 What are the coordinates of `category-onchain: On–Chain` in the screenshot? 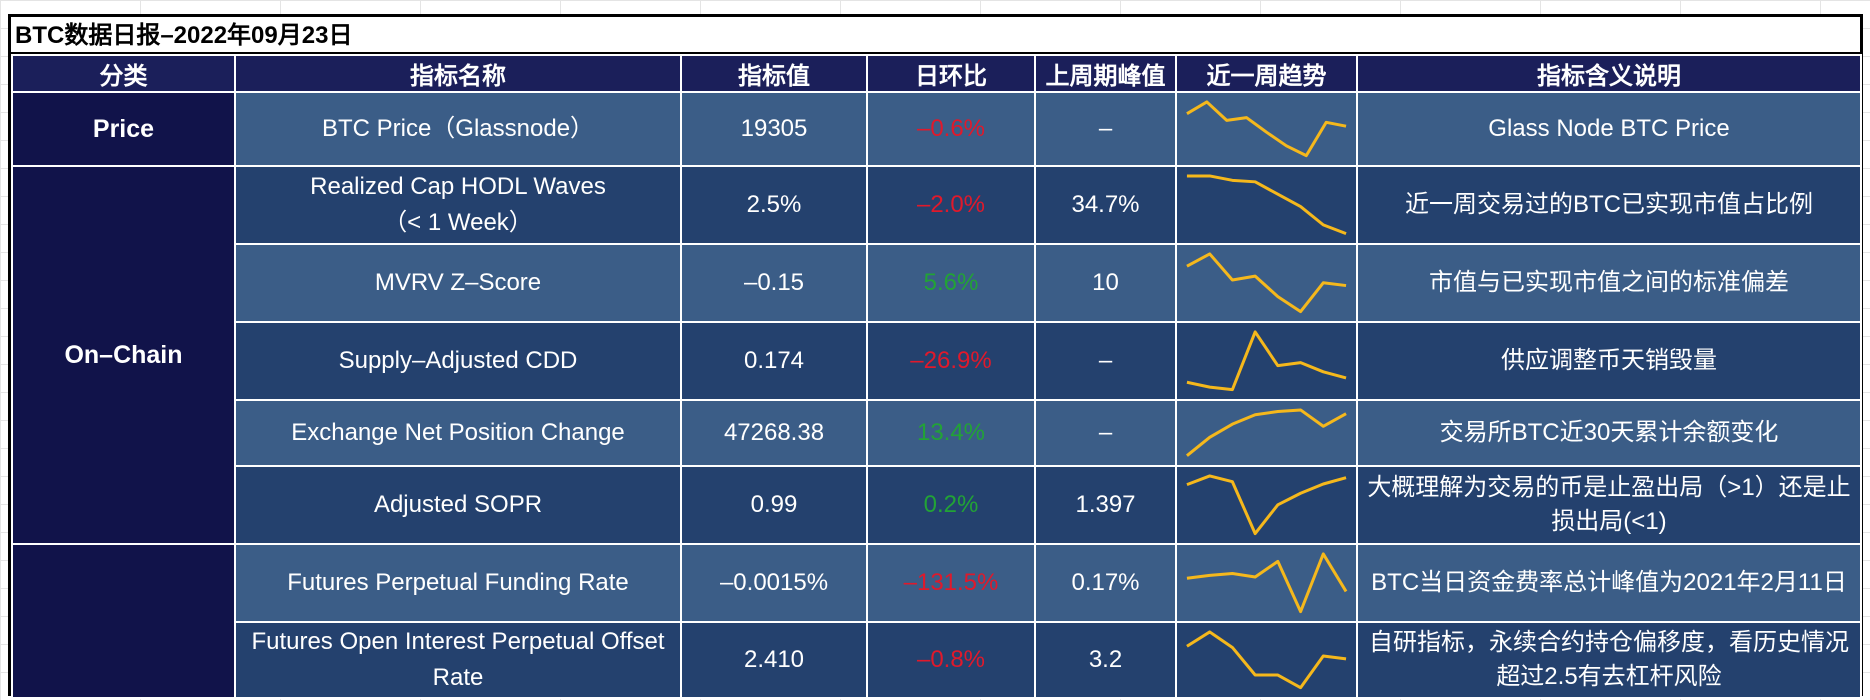 It's located at (123, 355).